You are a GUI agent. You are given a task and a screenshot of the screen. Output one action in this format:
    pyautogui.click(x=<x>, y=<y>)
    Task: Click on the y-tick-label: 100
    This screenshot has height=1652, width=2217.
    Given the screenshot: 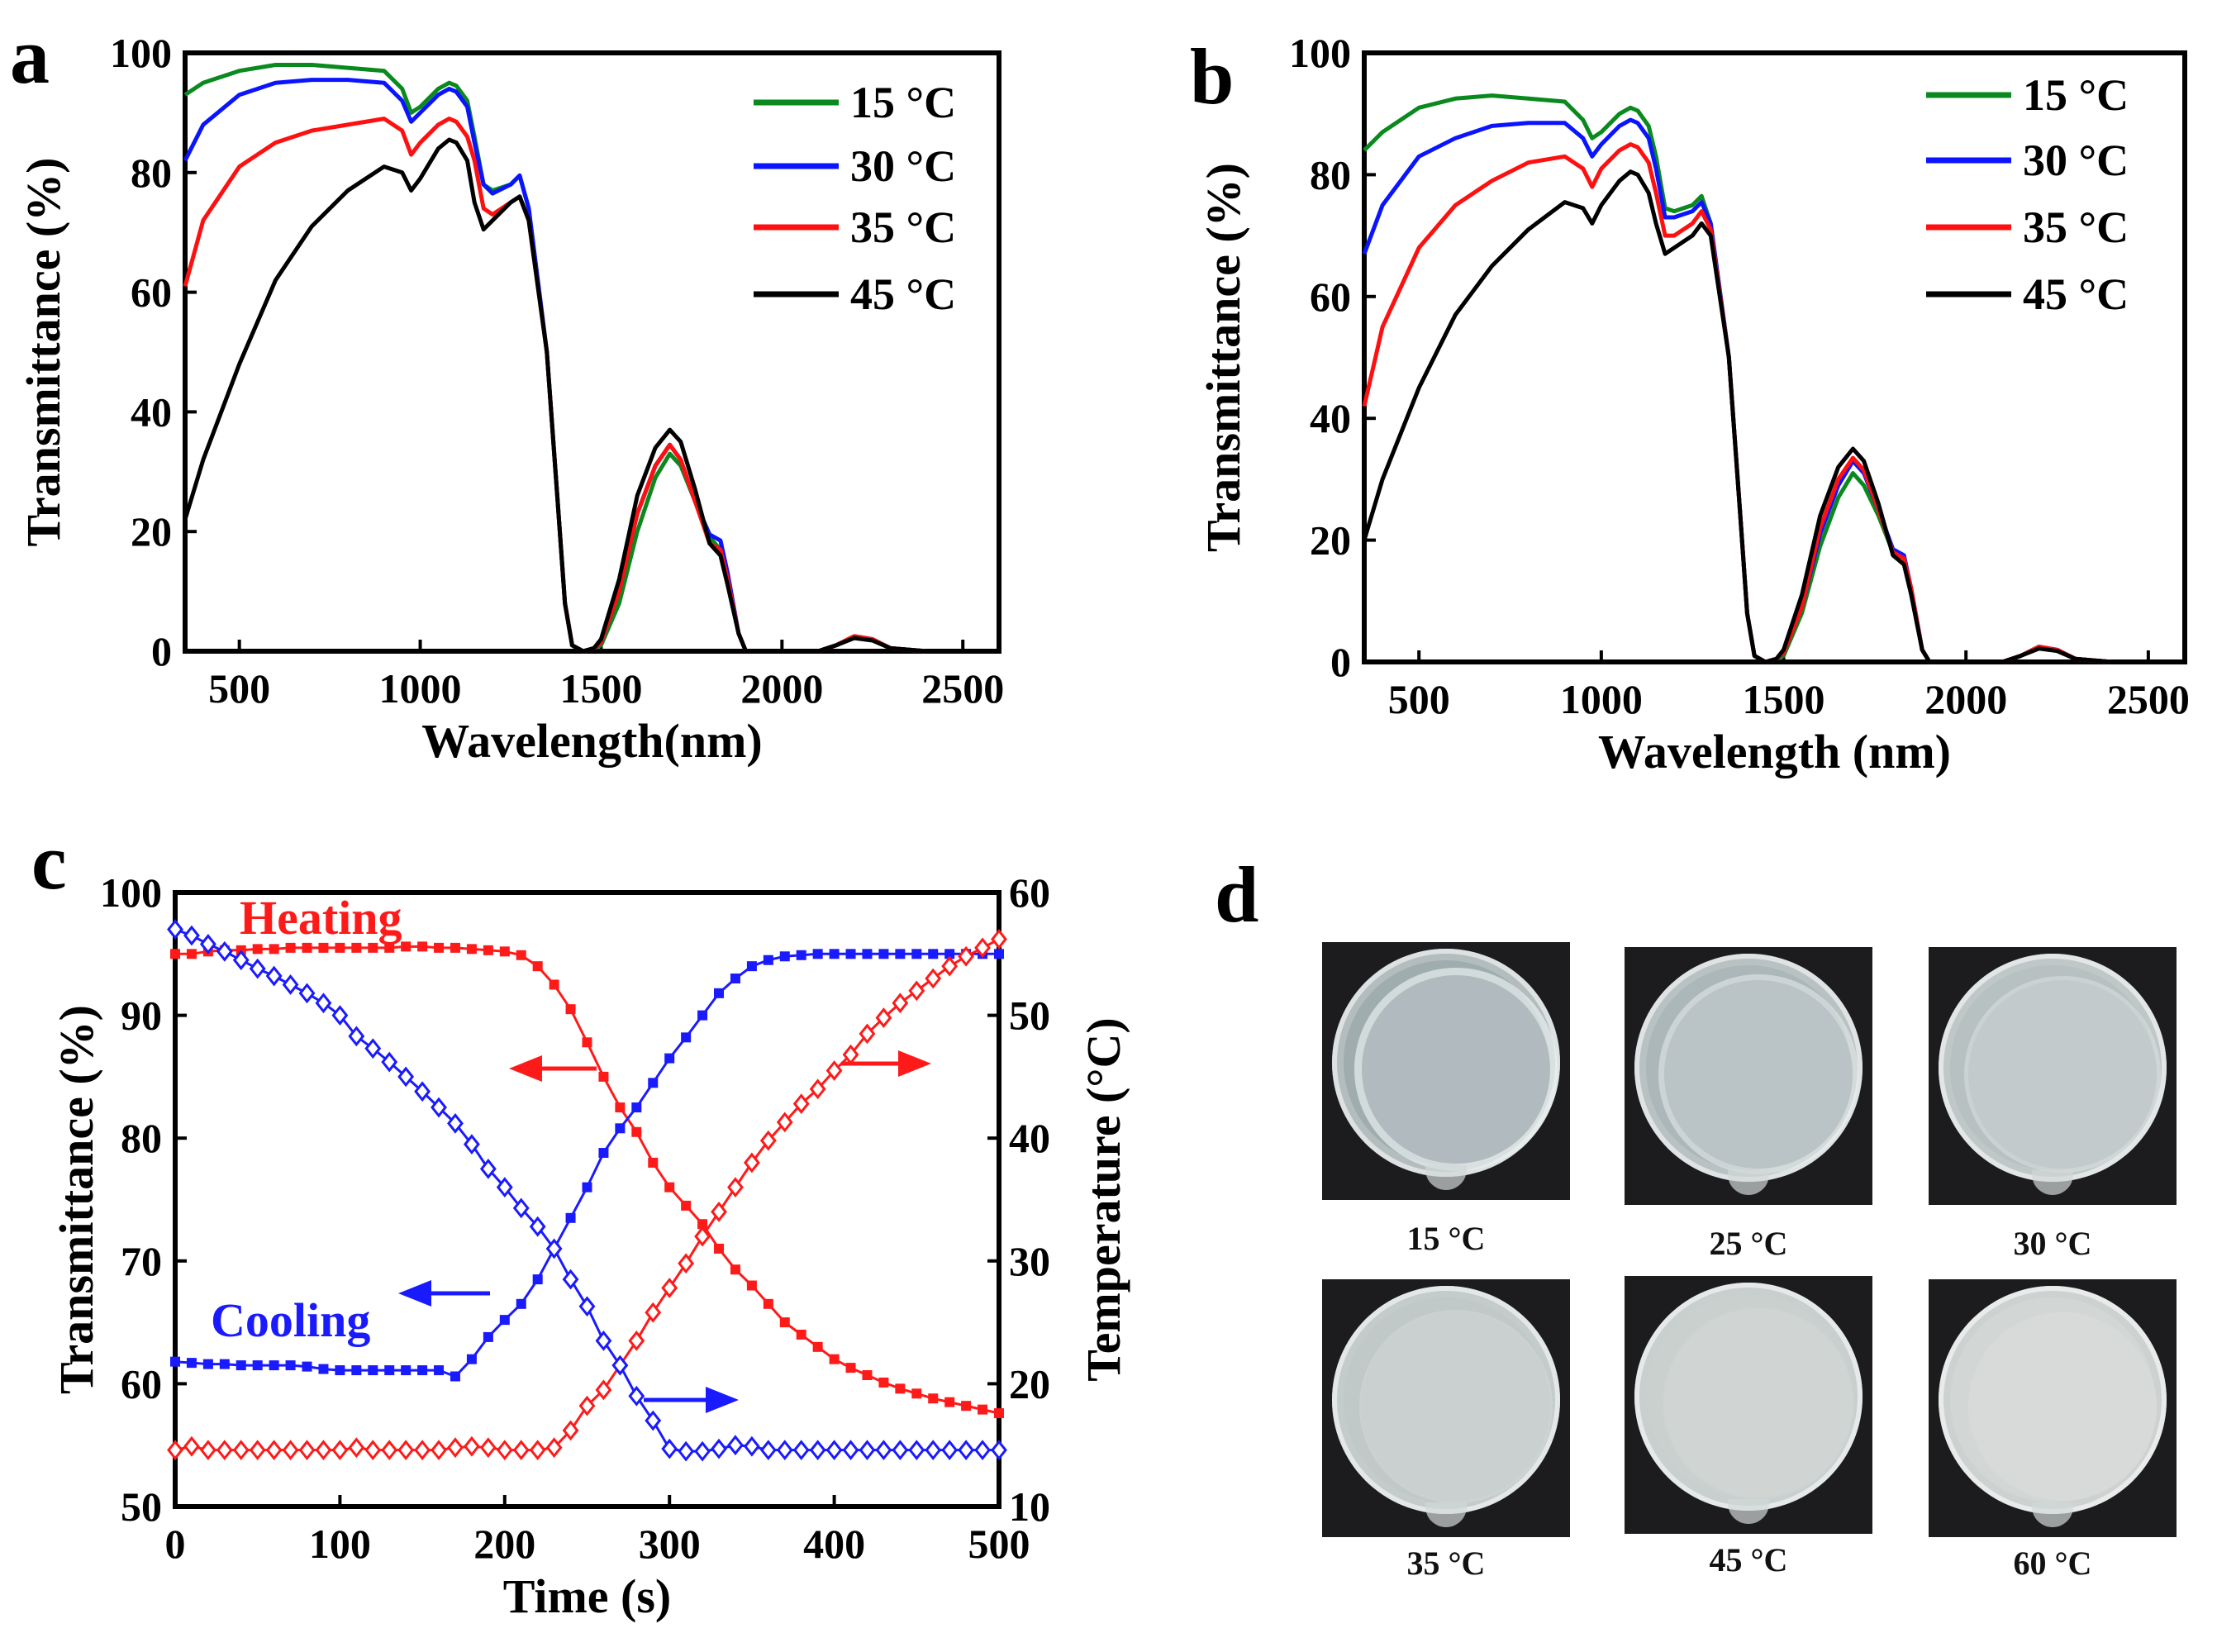 What is the action you would take?
    pyautogui.click(x=141, y=53)
    